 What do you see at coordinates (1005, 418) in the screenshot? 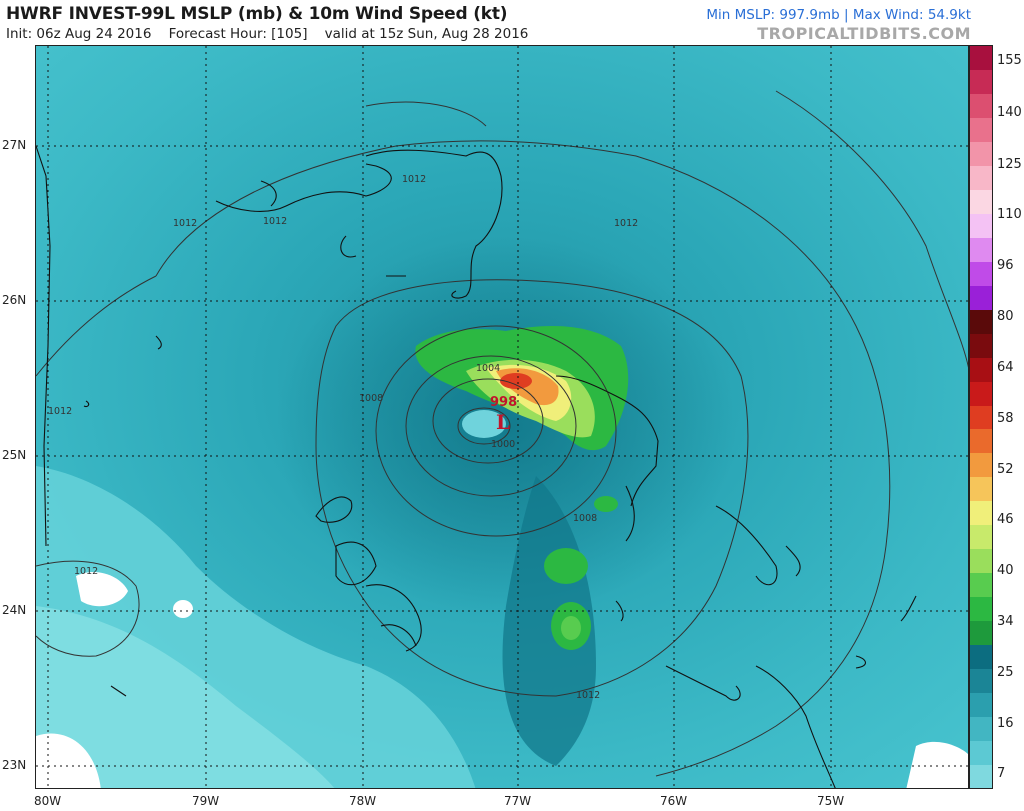
I see `colorbar-label: 58` at bounding box center [1005, 418].